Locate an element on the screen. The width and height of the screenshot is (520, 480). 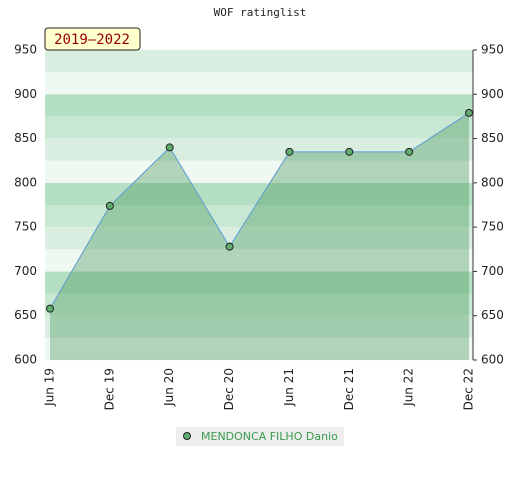
badge-box is located at coordinates (92, 39).